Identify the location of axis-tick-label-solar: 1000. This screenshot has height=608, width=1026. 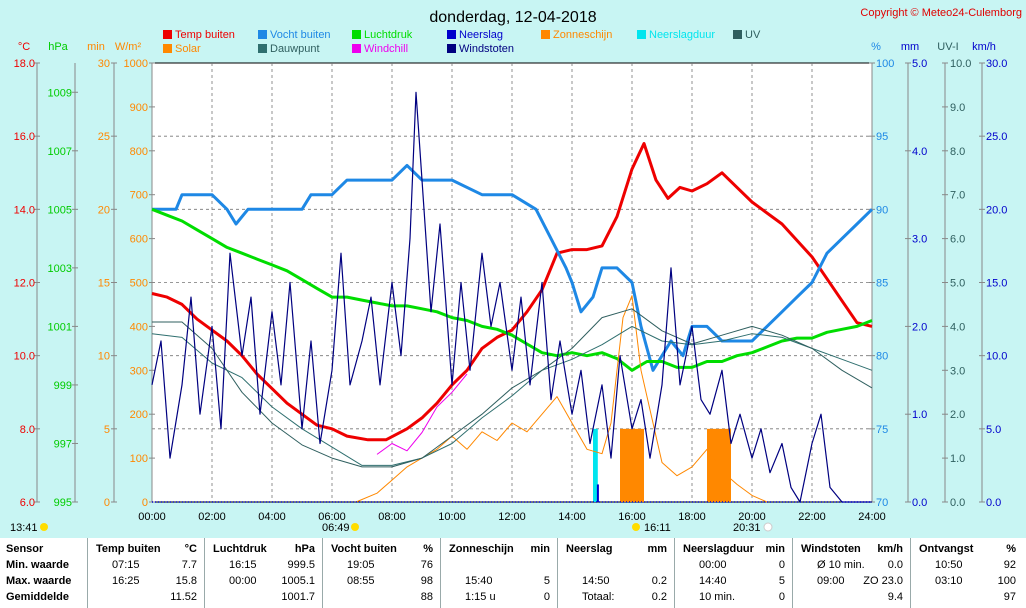
(136, 64).